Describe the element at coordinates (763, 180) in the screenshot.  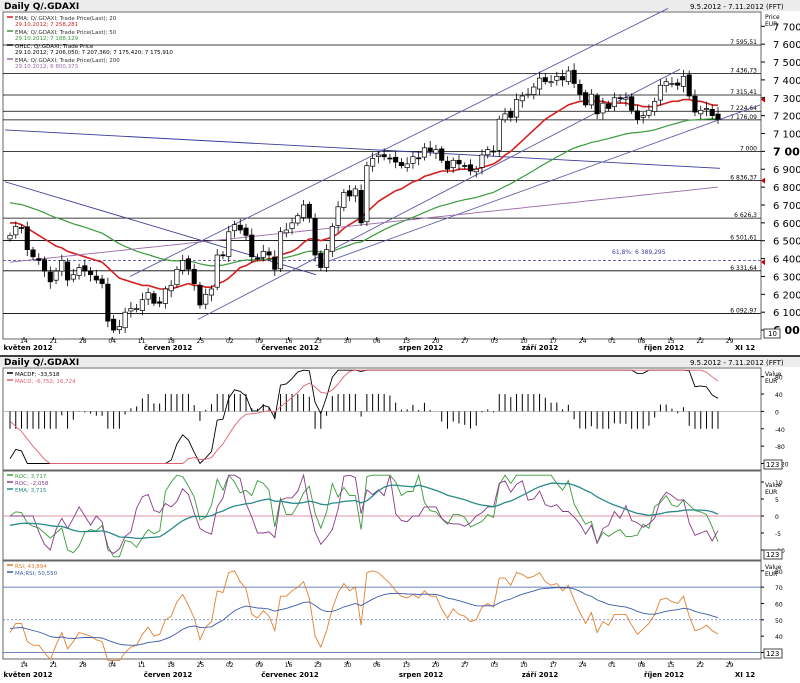
I see `price-marker-icon` at that location.